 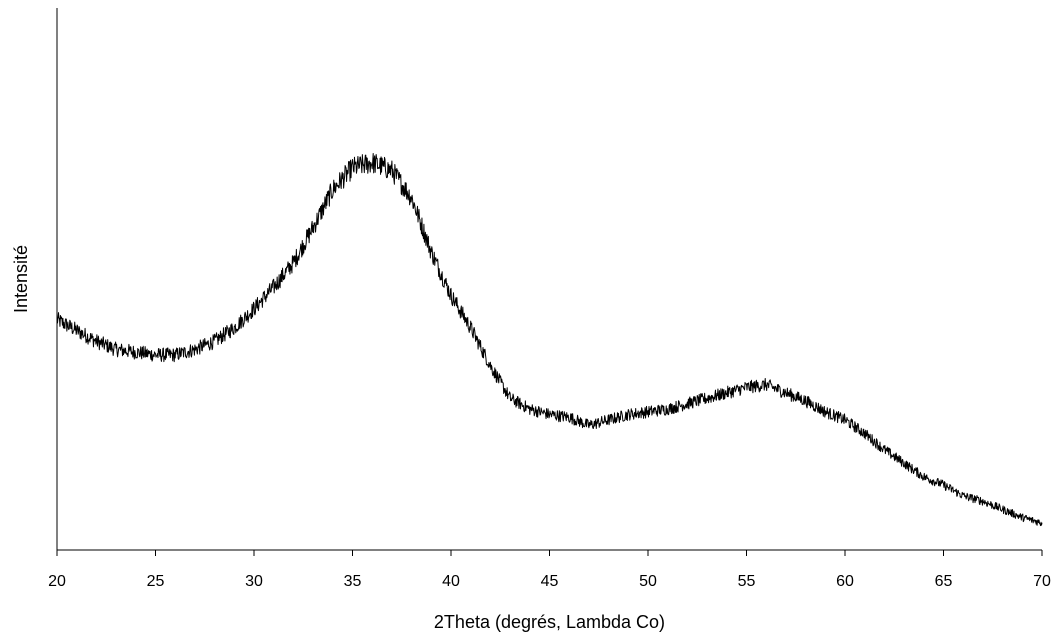 I want to click on y-axis-title: Intensité, so click(x=21, y=279).